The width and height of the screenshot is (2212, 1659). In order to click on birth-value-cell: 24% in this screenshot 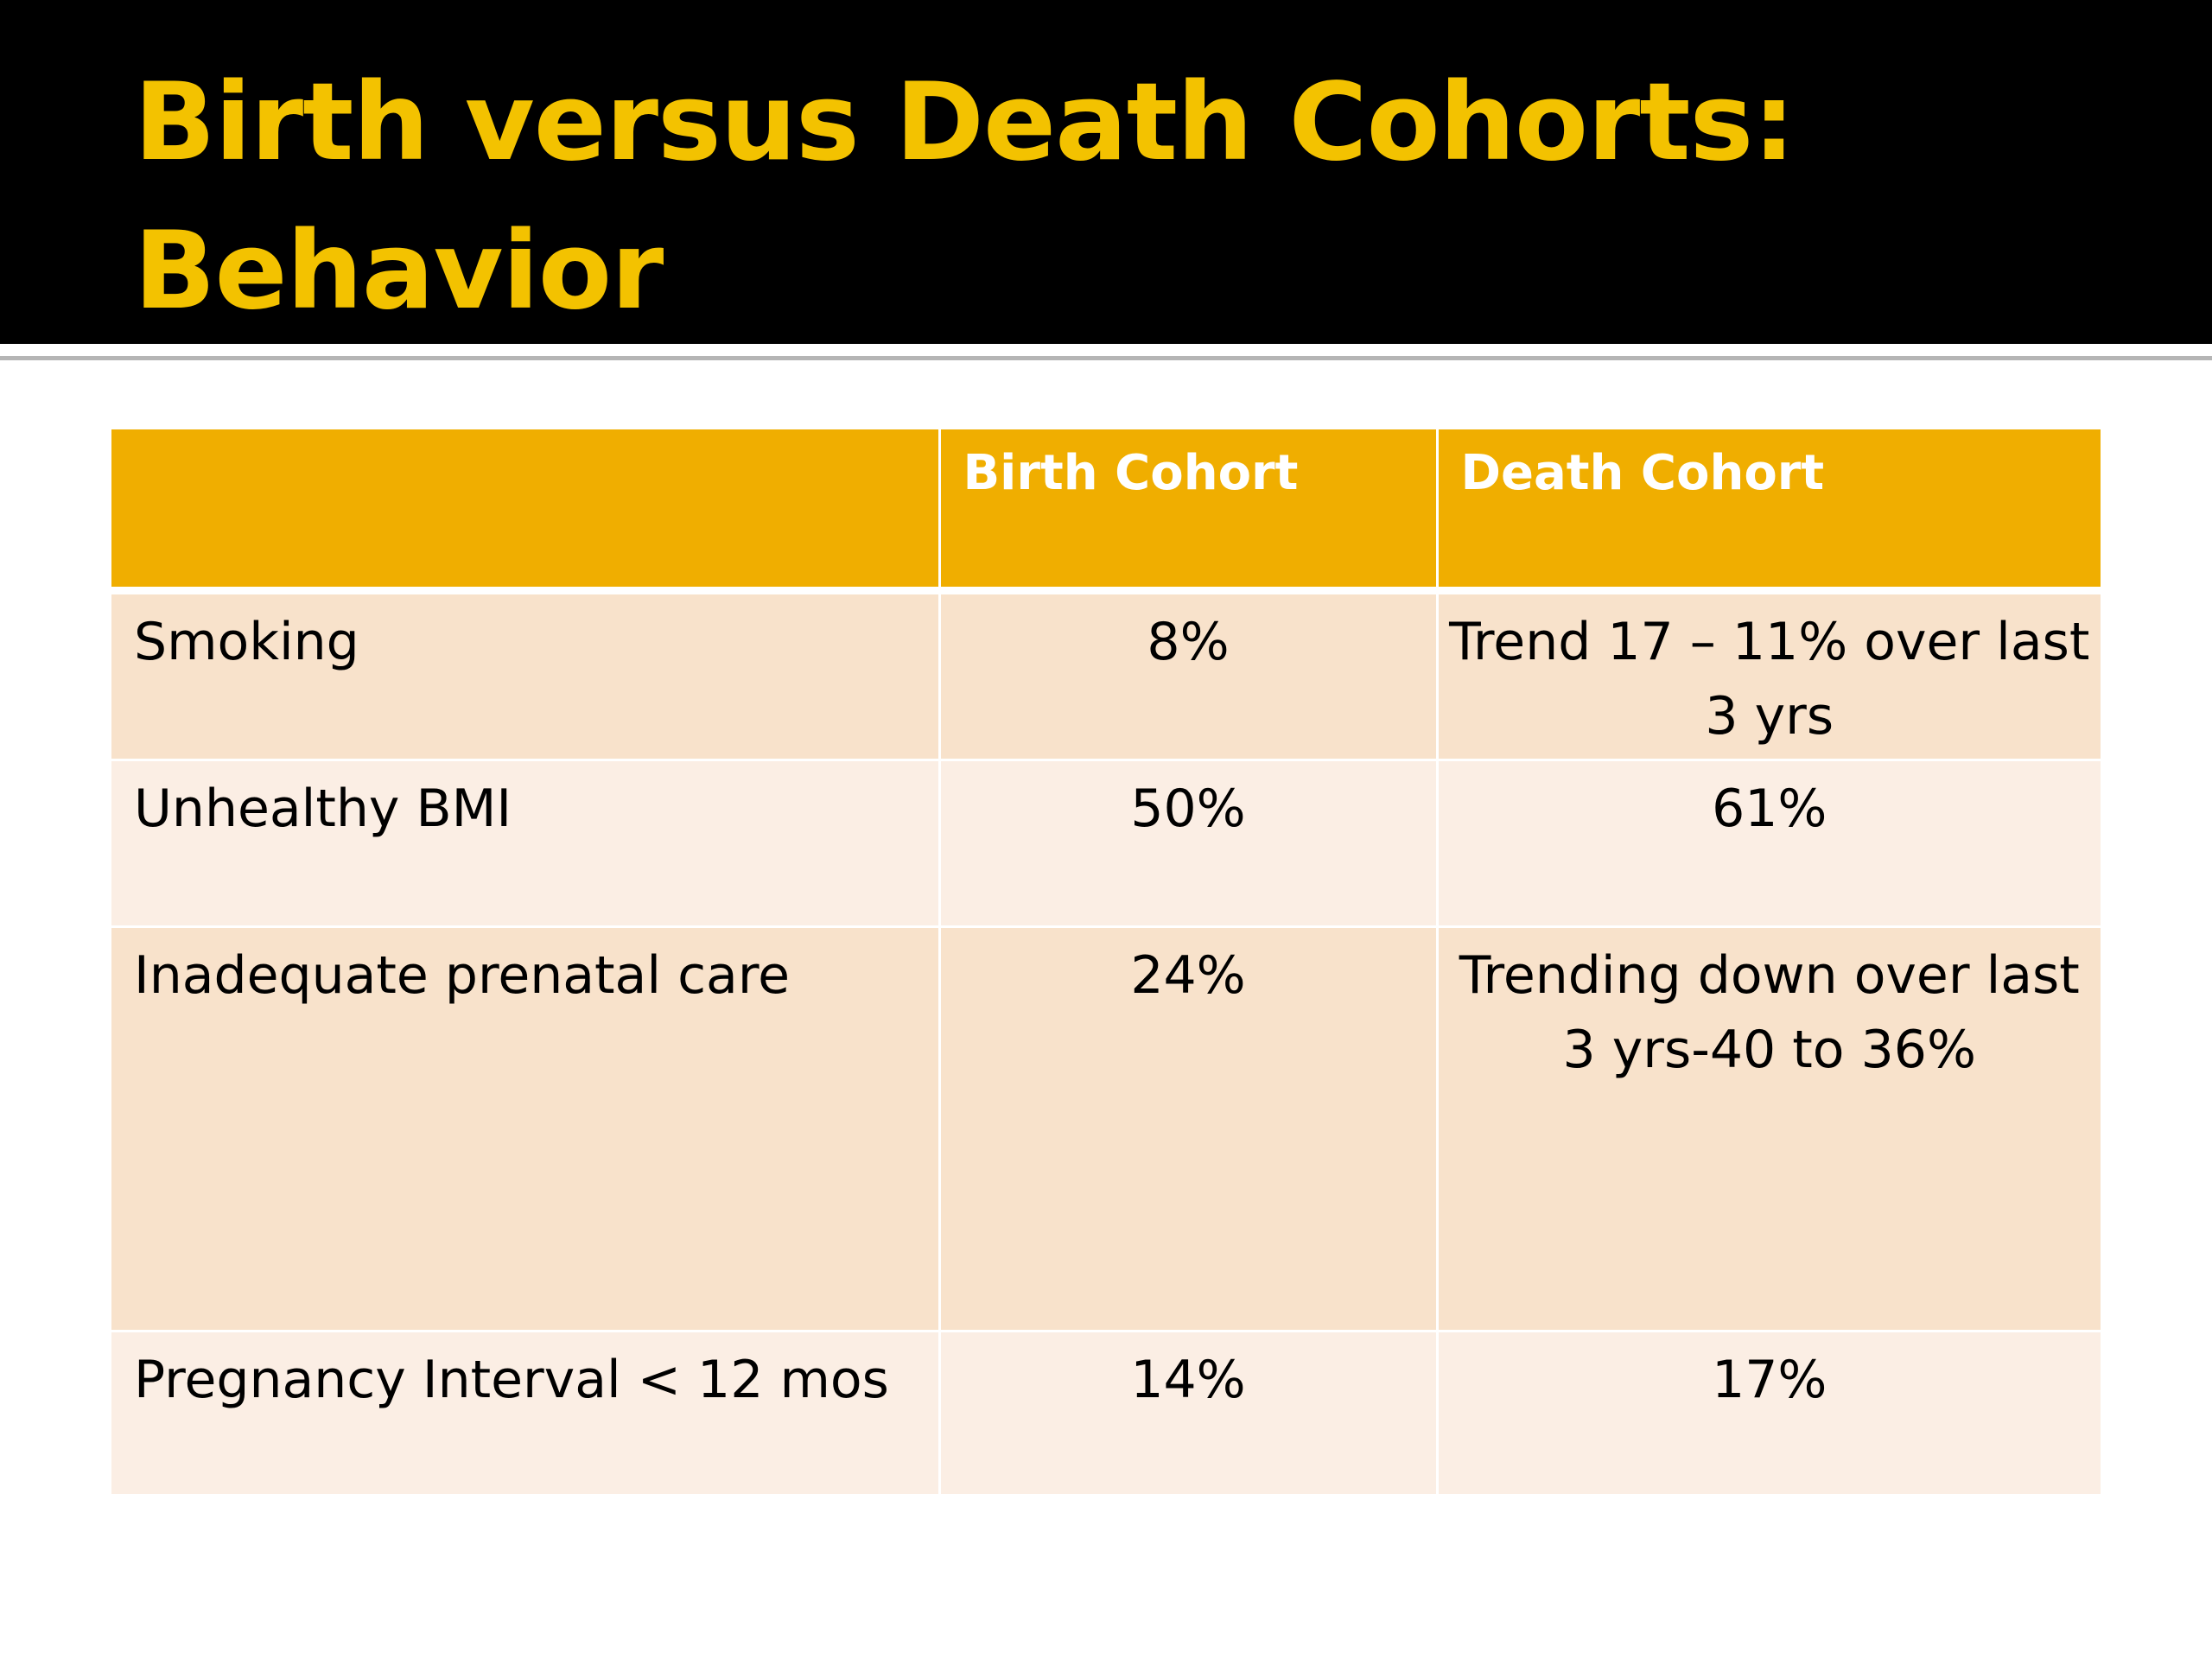, I will do `click(1189, 1129)`.